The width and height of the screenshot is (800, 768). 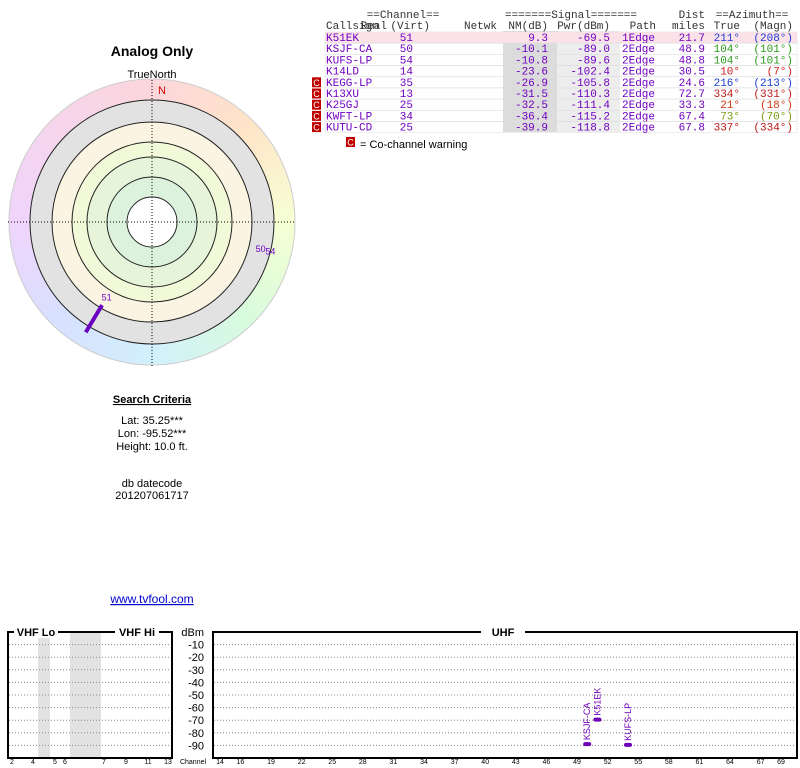 I want to click on search-heading: Search Criteria, so click(x=152, y=400).